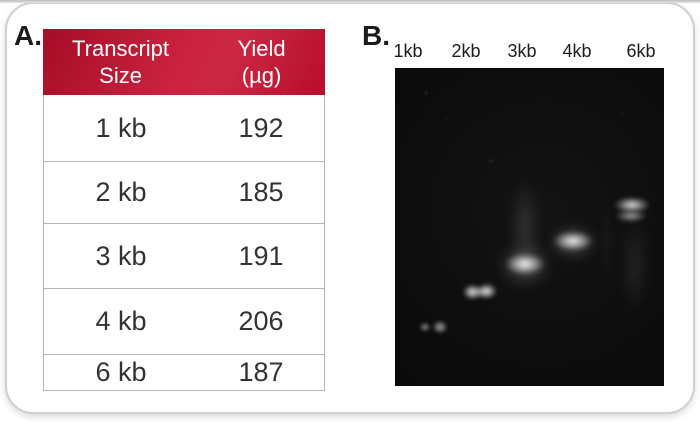 The image size is (700, 422). I want to click on lane-label-2kb: 2kb, so click(466, 51).